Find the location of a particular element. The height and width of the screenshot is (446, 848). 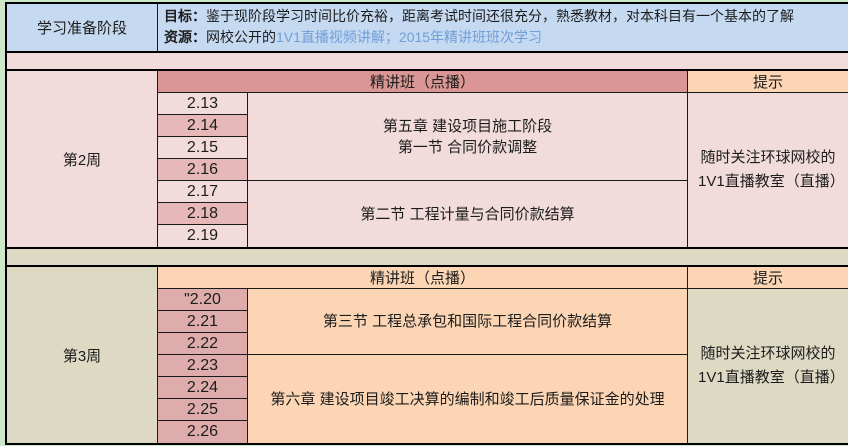

week3-content-b: 第六章 建设项目竣工决算的编制和竣工后质量保证金的处理 is located at coordinates (468, 399).